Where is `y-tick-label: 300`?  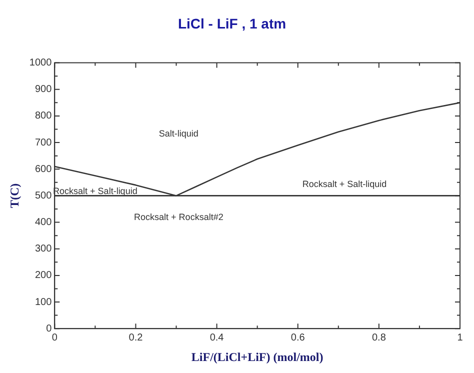 y-tick-label: 300 is located at coordinates (43, 249).